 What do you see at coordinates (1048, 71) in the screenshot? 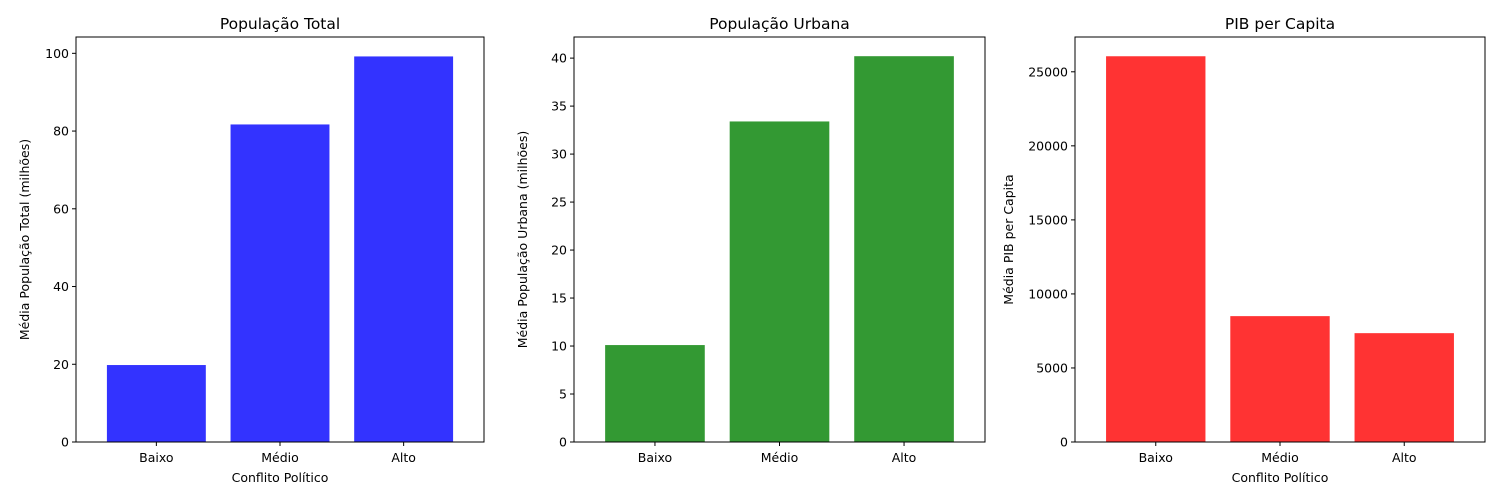
I see `y-tick-label: 25000` at bounding box center [1048, 71].